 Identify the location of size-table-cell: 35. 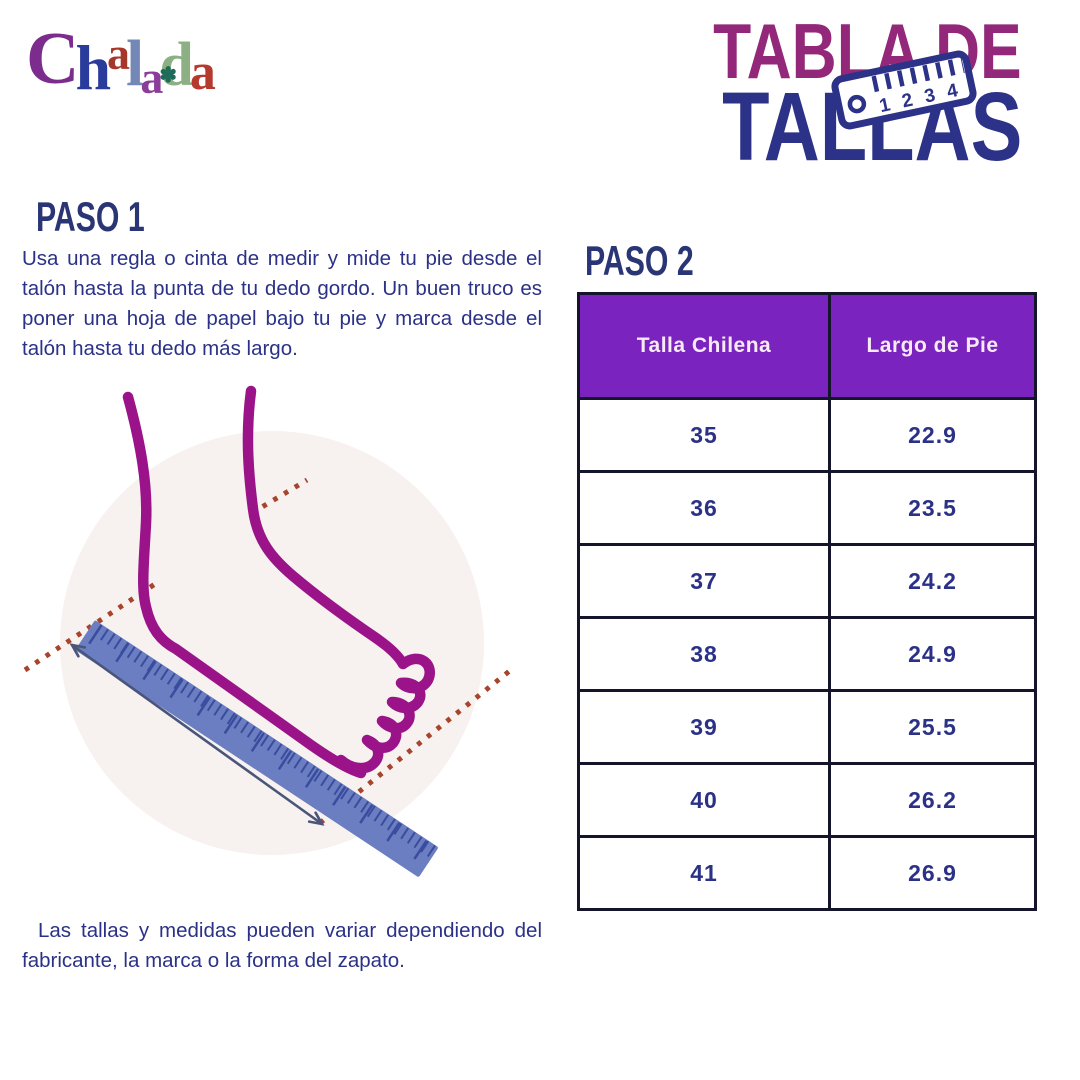
(704, 435).